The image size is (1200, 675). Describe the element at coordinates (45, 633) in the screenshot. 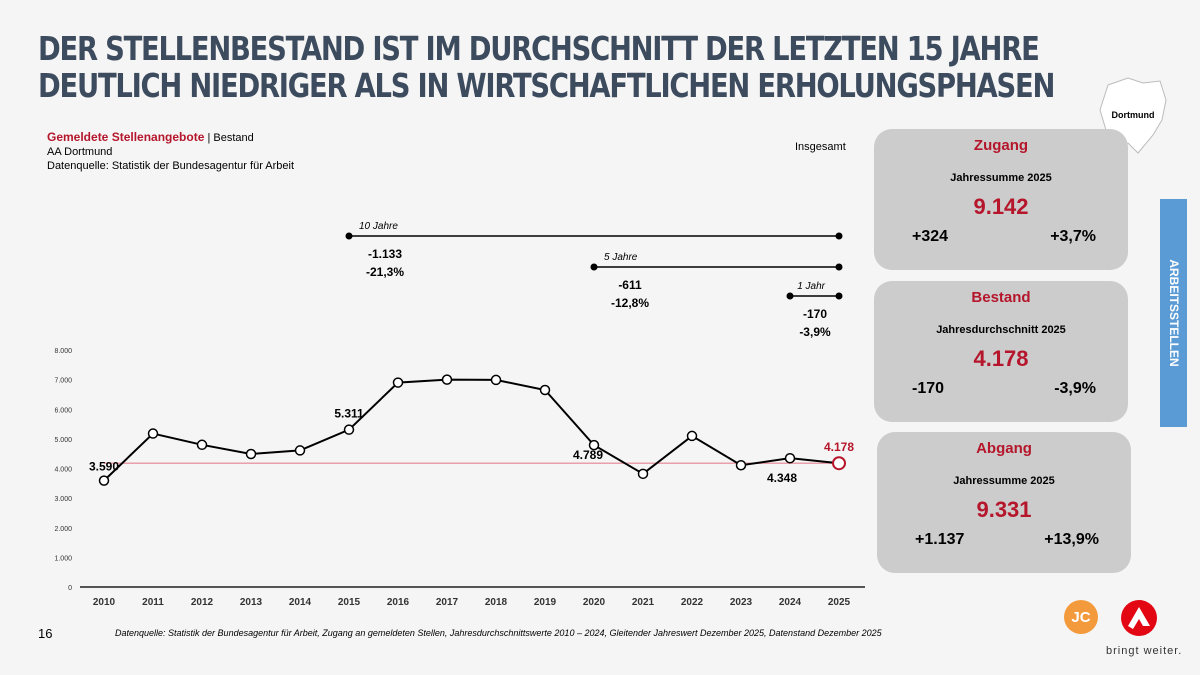

I see `page-number: 16` at that location.